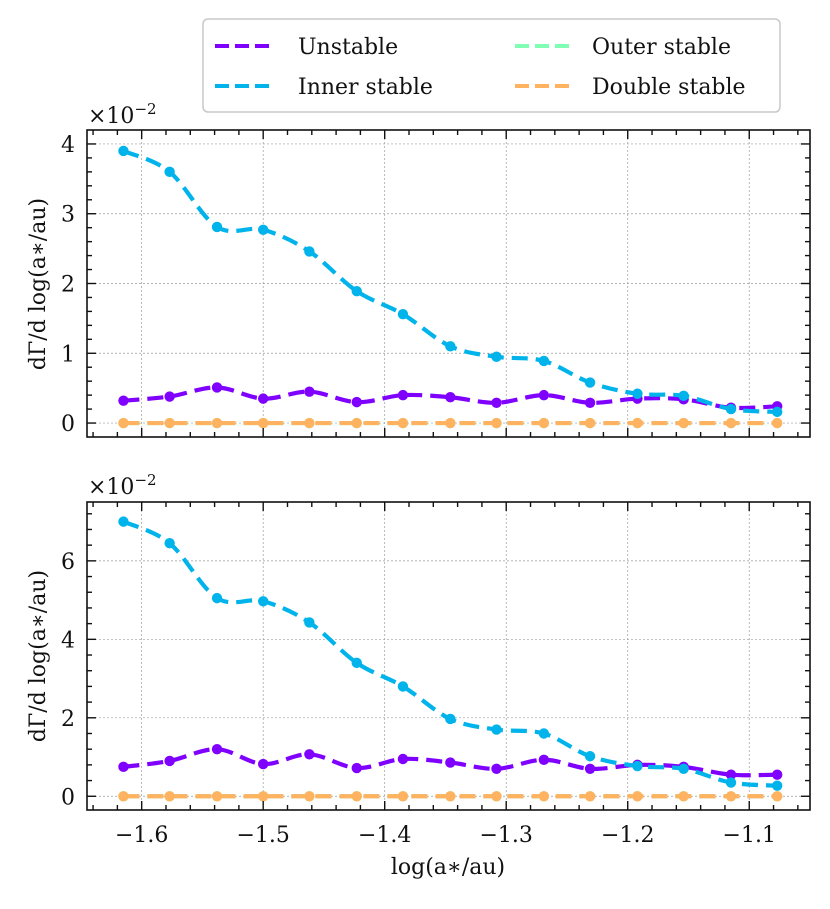 The width and height of the screenshot is (830, 909). I want to click on top-panel-ytick-label: 0, so click(68, 424).